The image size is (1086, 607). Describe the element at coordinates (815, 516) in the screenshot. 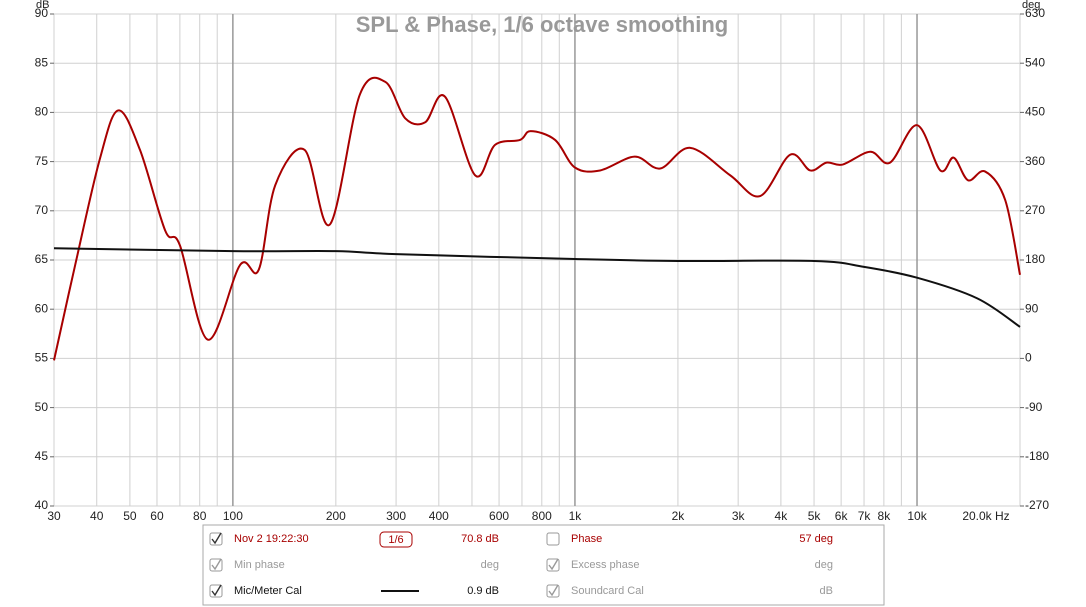

I see `x-tick-label: 5k` at that location.